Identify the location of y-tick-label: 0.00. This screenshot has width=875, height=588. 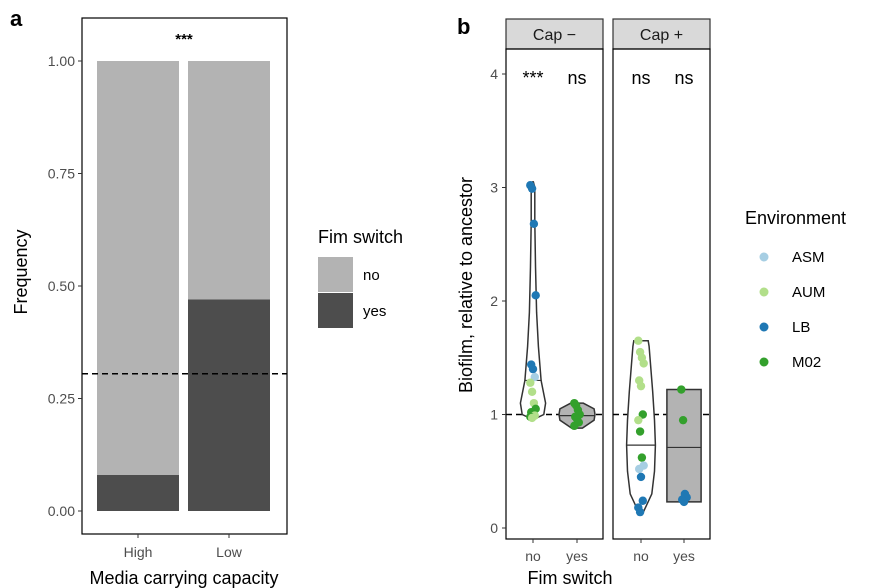
(61, 511).